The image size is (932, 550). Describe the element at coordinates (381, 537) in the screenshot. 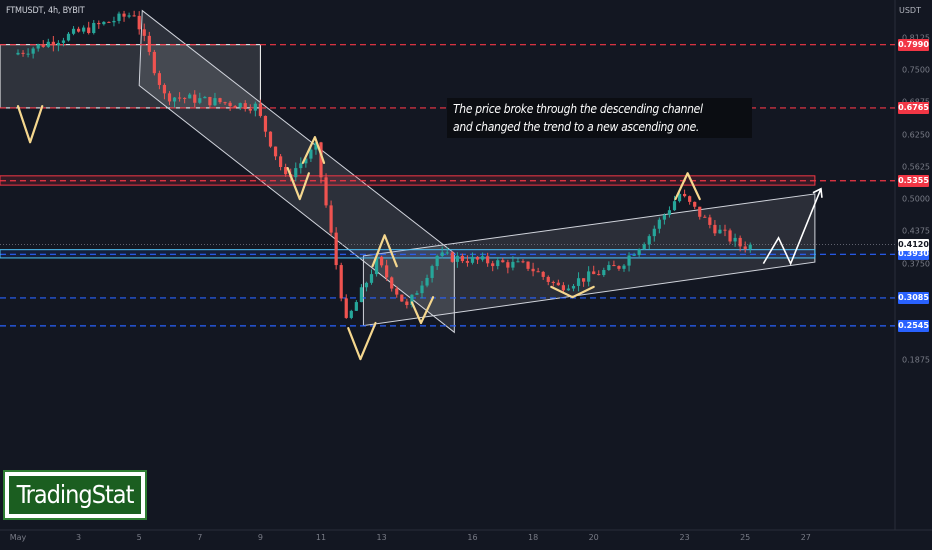

I see `x-tick-label: 13` at that location.